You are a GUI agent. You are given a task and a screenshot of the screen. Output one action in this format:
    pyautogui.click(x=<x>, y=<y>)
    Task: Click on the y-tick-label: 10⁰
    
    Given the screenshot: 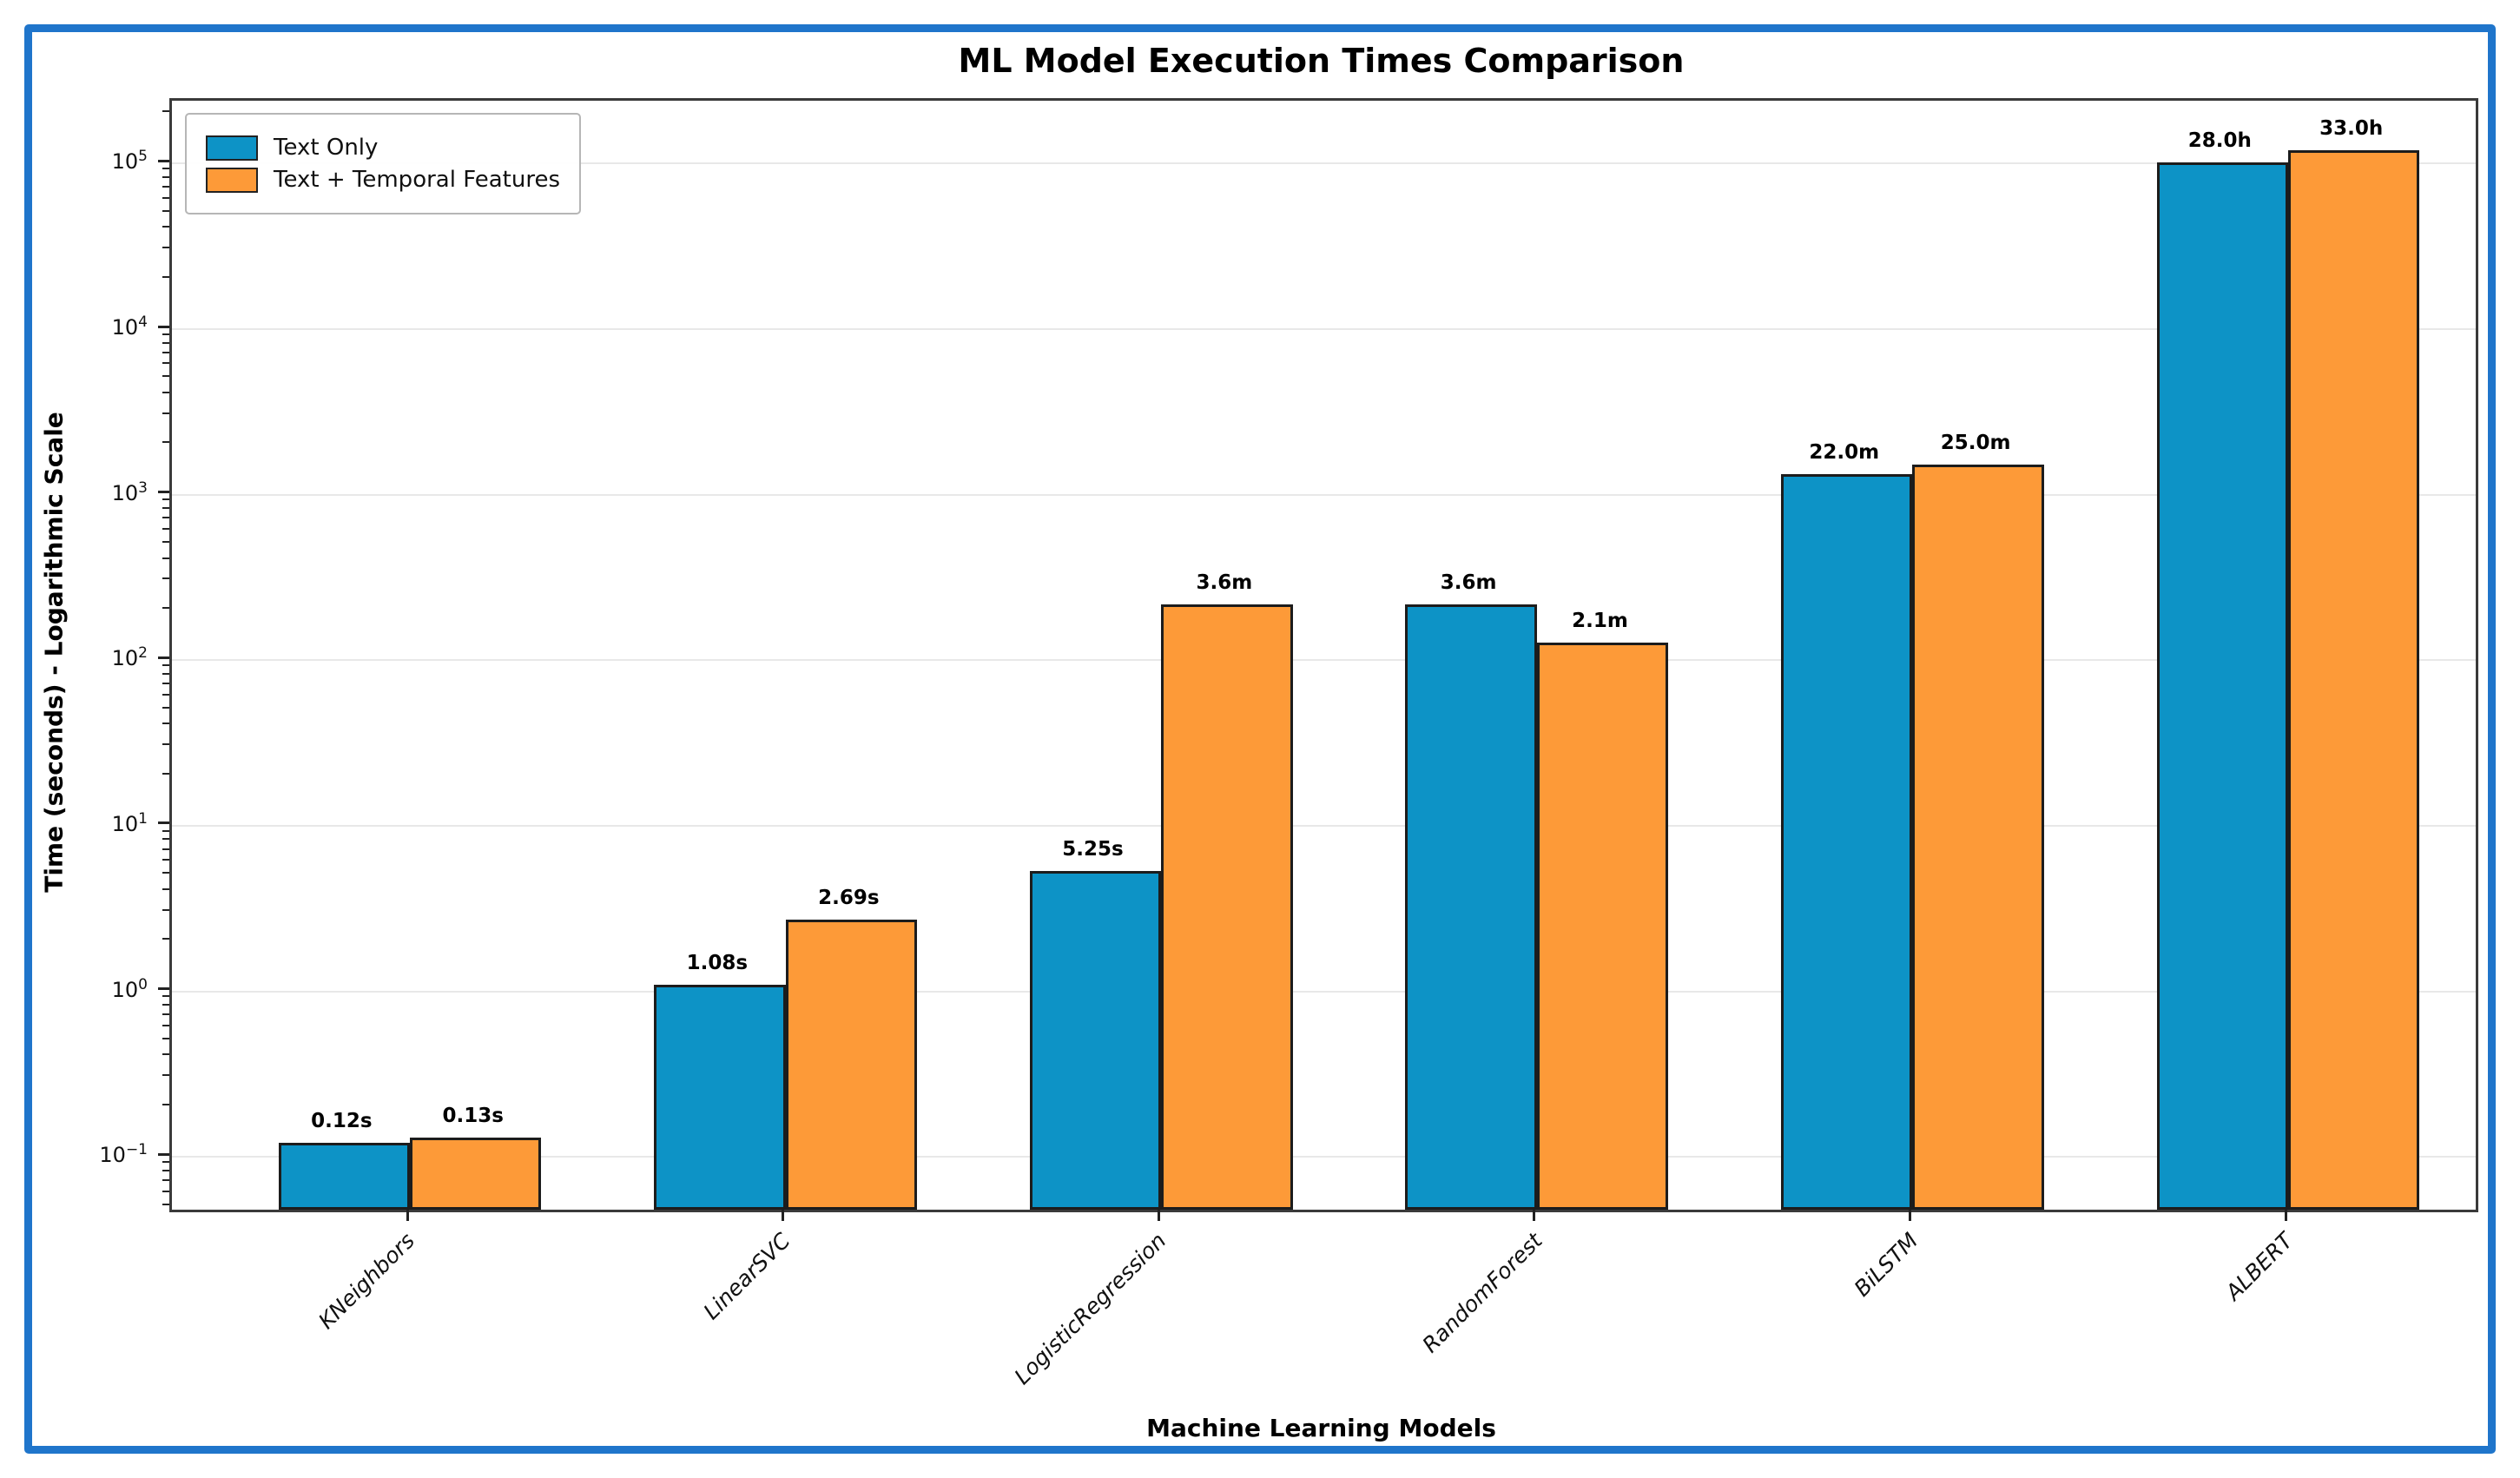 What is the action you would take?
    pyautogui.click(x=129, y=988)
    